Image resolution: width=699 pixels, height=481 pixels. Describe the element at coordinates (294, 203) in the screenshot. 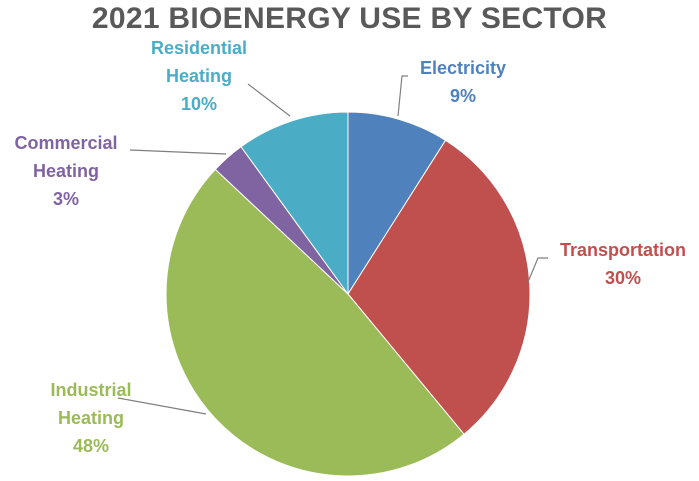

I see `pie-slice-residential-heating` at that location.